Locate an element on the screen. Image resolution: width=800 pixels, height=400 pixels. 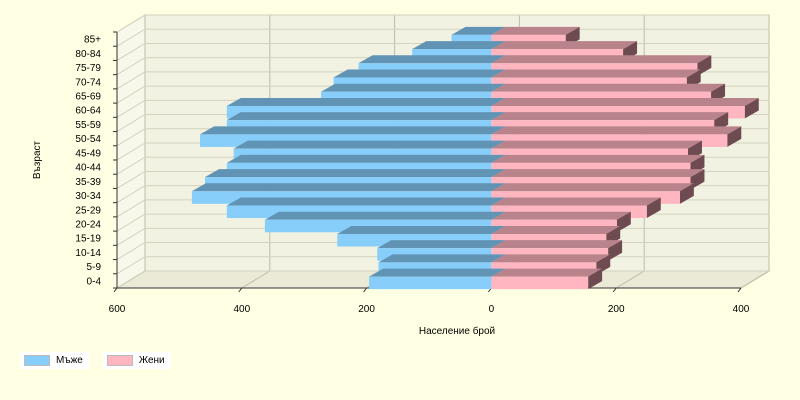
x-tick-label: 0 is located at coordinates (492, 309).